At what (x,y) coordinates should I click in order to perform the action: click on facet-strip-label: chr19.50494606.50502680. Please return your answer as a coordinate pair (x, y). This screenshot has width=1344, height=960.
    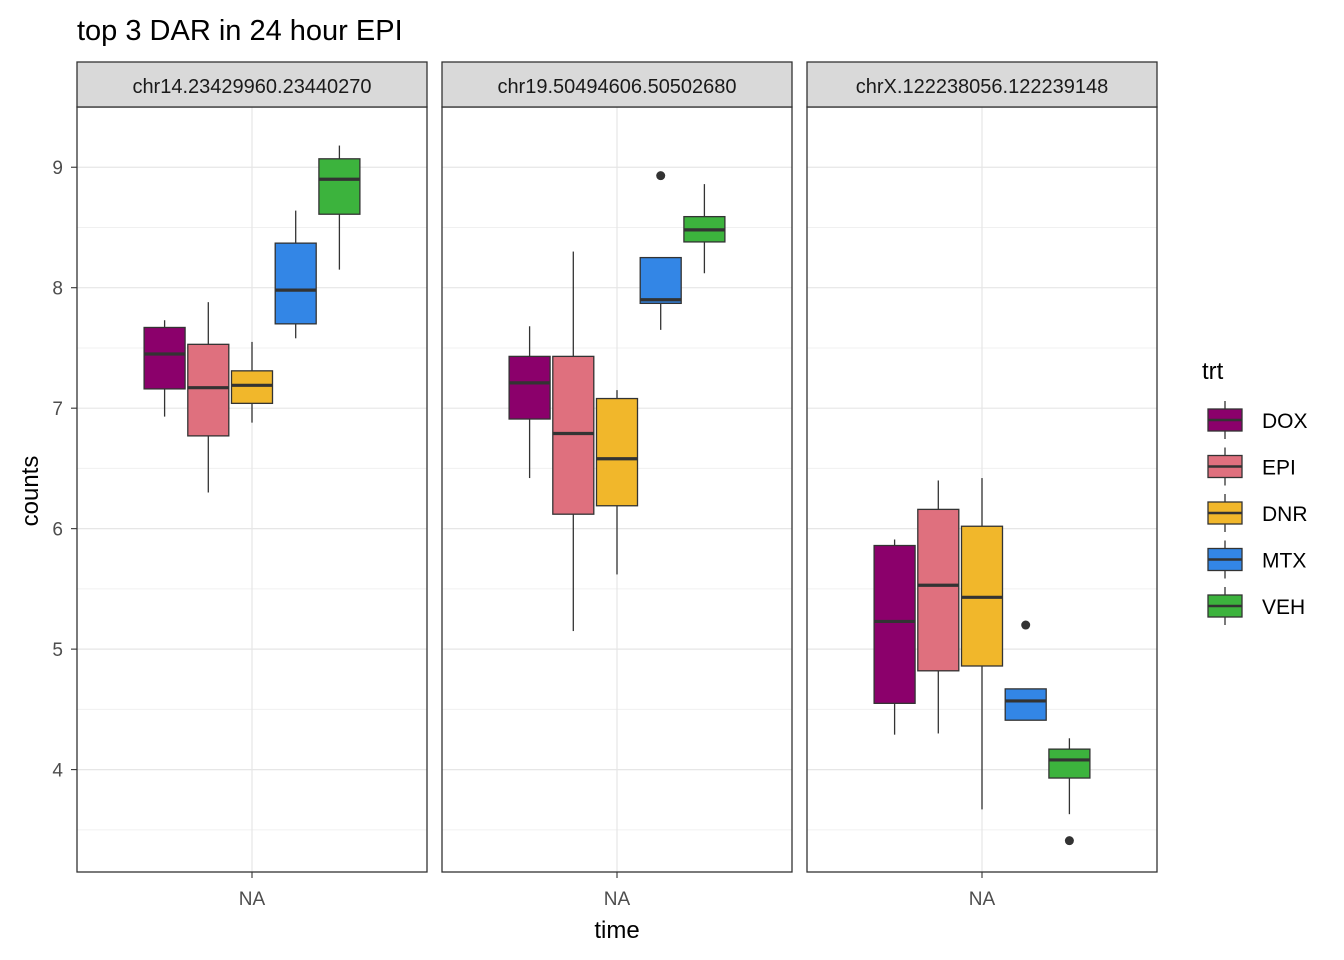
    Looking at the image, I should click on (616, 87).